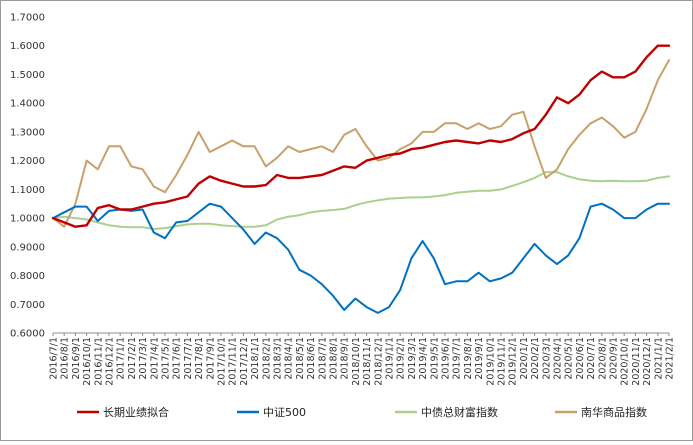 This screenshot has width=693, height=445. I want to click on x-tick-label: 2019/2/1, so click(401, 358).